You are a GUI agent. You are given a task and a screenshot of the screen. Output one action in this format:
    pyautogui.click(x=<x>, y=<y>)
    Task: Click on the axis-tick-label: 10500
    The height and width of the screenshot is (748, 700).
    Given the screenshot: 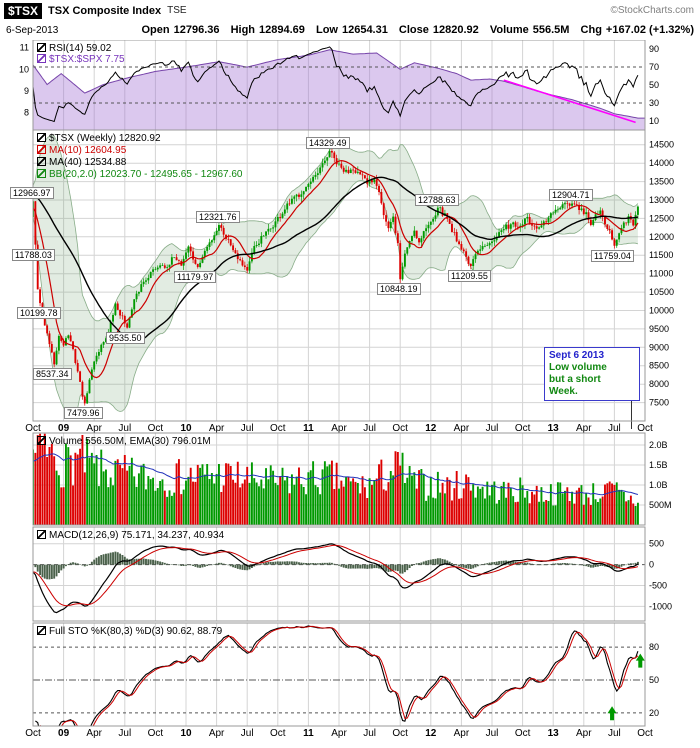 What is the action you would take?
    pyautogui.click(x=661, y=292)
    